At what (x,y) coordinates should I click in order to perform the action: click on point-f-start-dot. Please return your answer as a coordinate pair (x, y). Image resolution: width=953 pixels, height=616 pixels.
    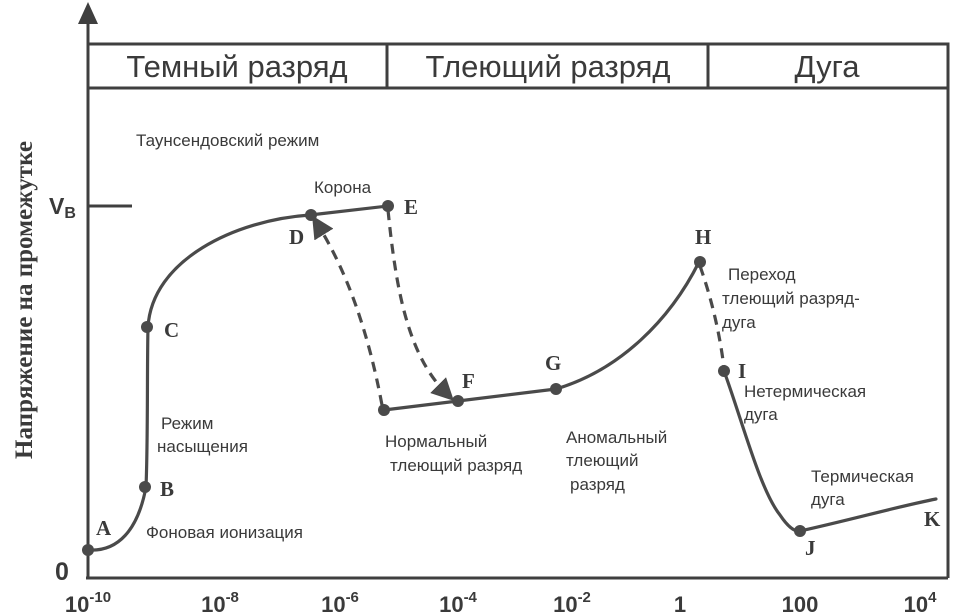
    Looking at the image, I should click on (384, 410).